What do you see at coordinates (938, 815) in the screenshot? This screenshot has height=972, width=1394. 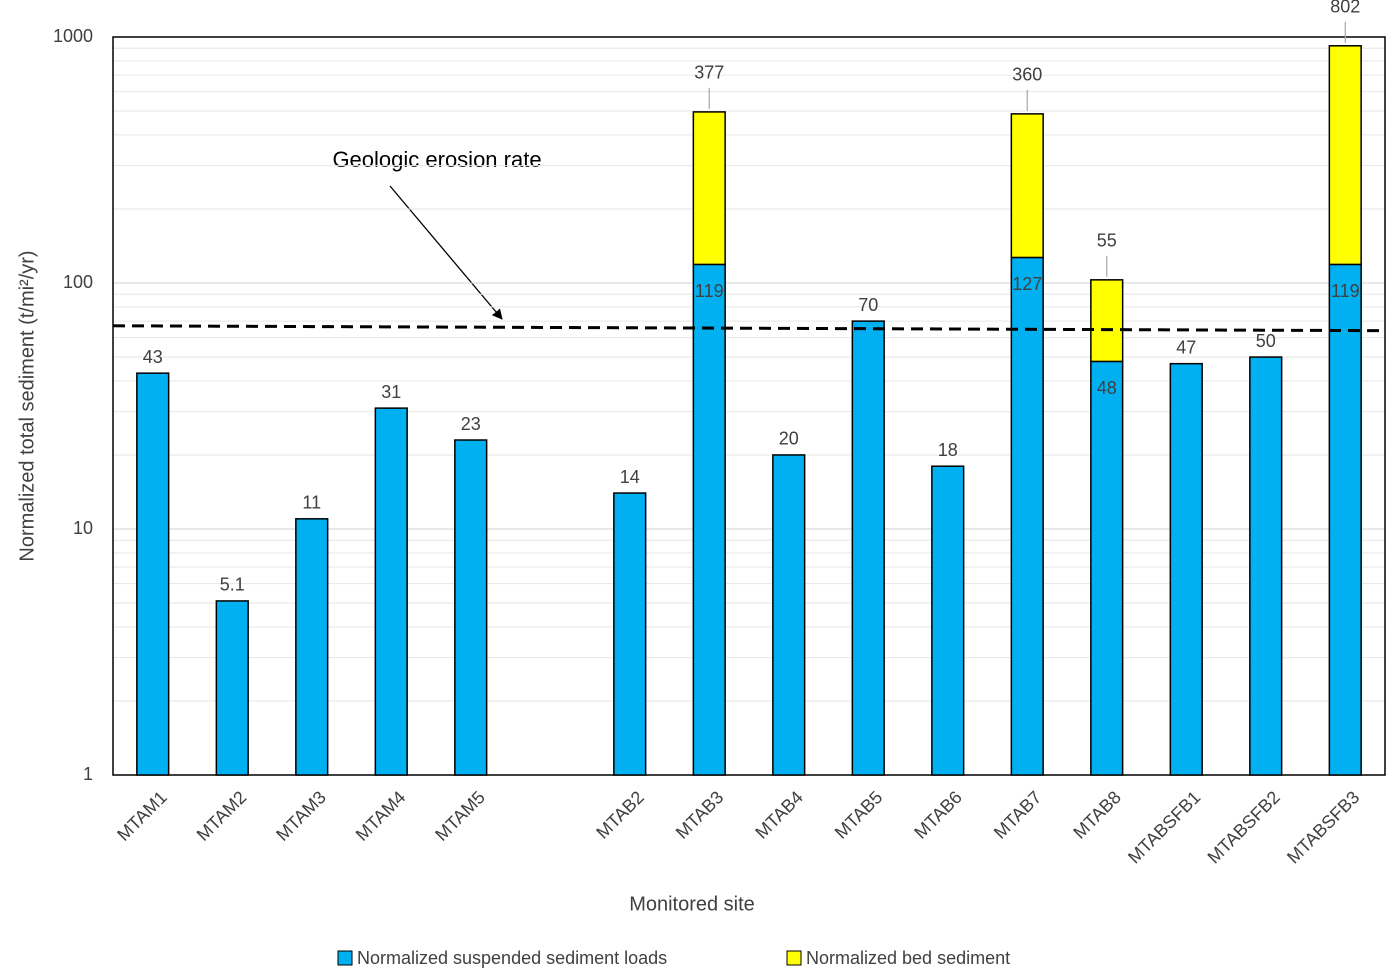 I see `x-tick-label: MTAB6` at bounding box center [938, 815].